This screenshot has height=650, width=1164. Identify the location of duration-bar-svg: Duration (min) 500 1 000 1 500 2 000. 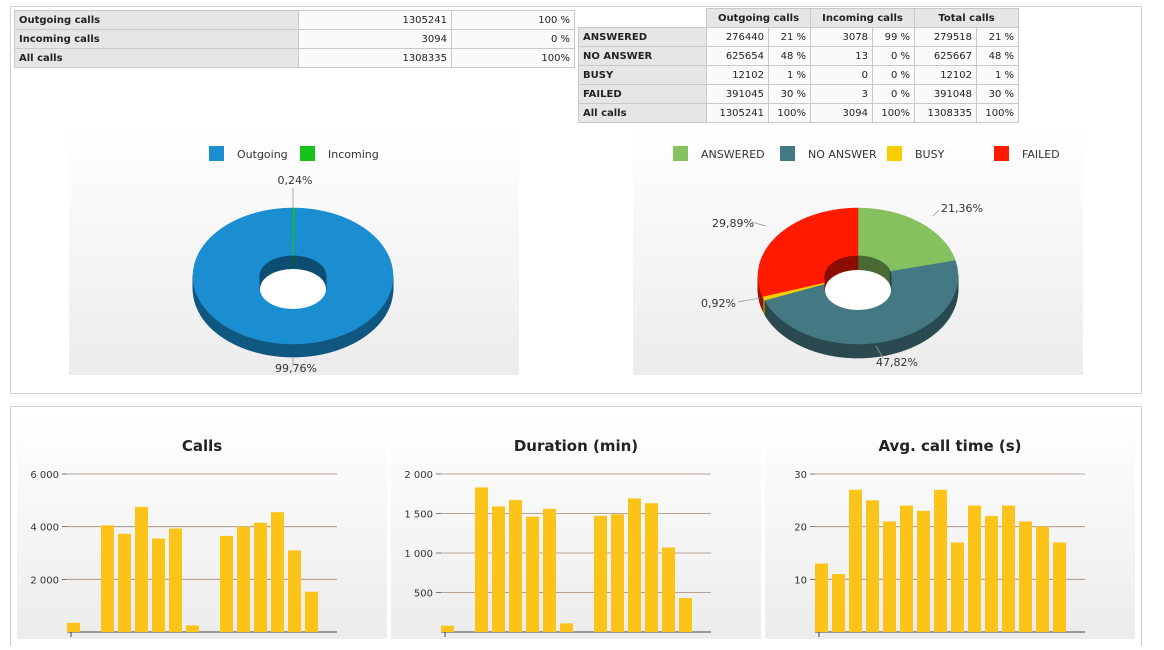
(557, 537).